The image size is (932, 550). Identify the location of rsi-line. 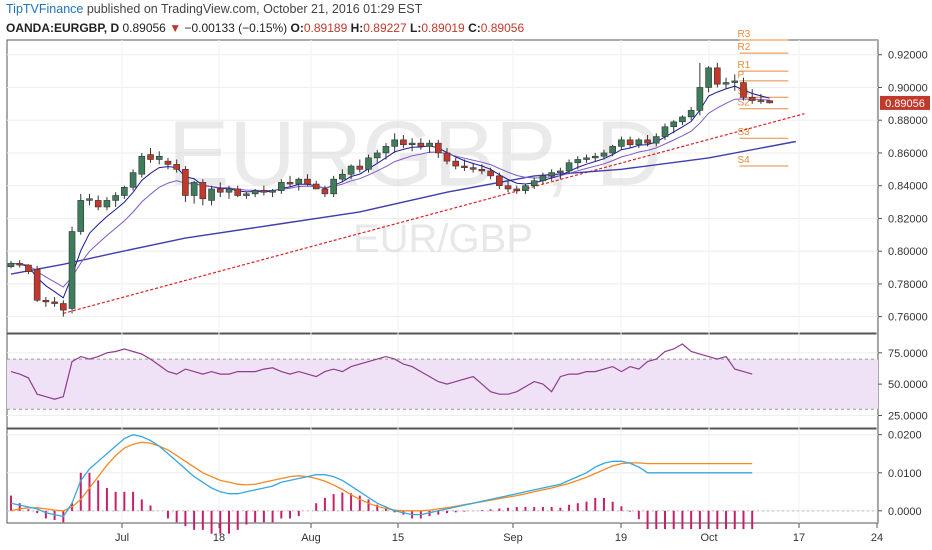
(381, 371).